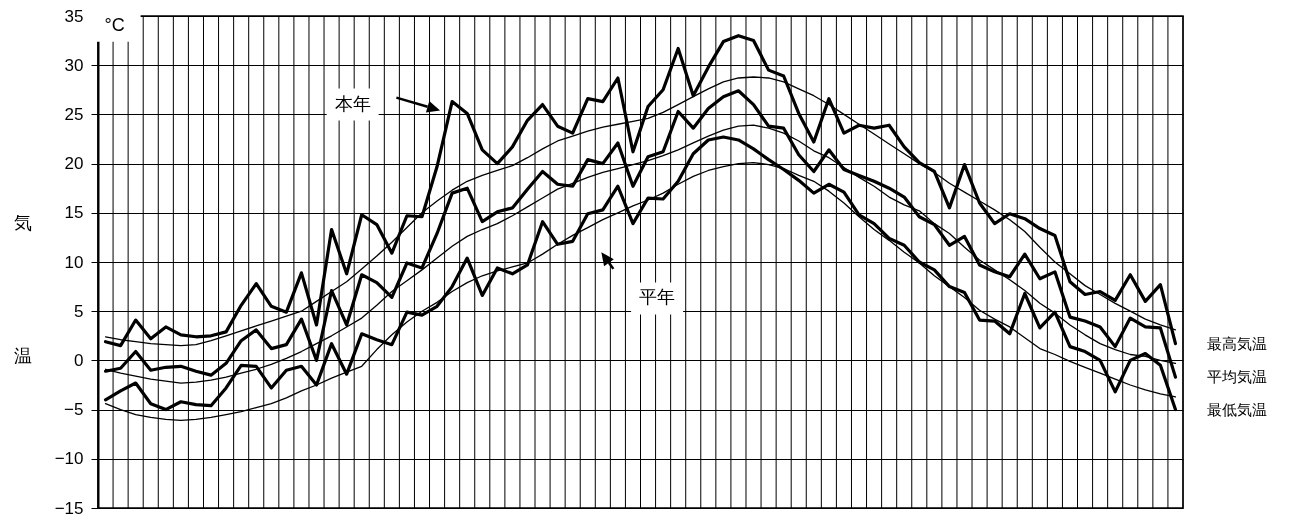 This screenshot has width=1304, height=529. I want to click on annotation: 本年, so click(352, 103).